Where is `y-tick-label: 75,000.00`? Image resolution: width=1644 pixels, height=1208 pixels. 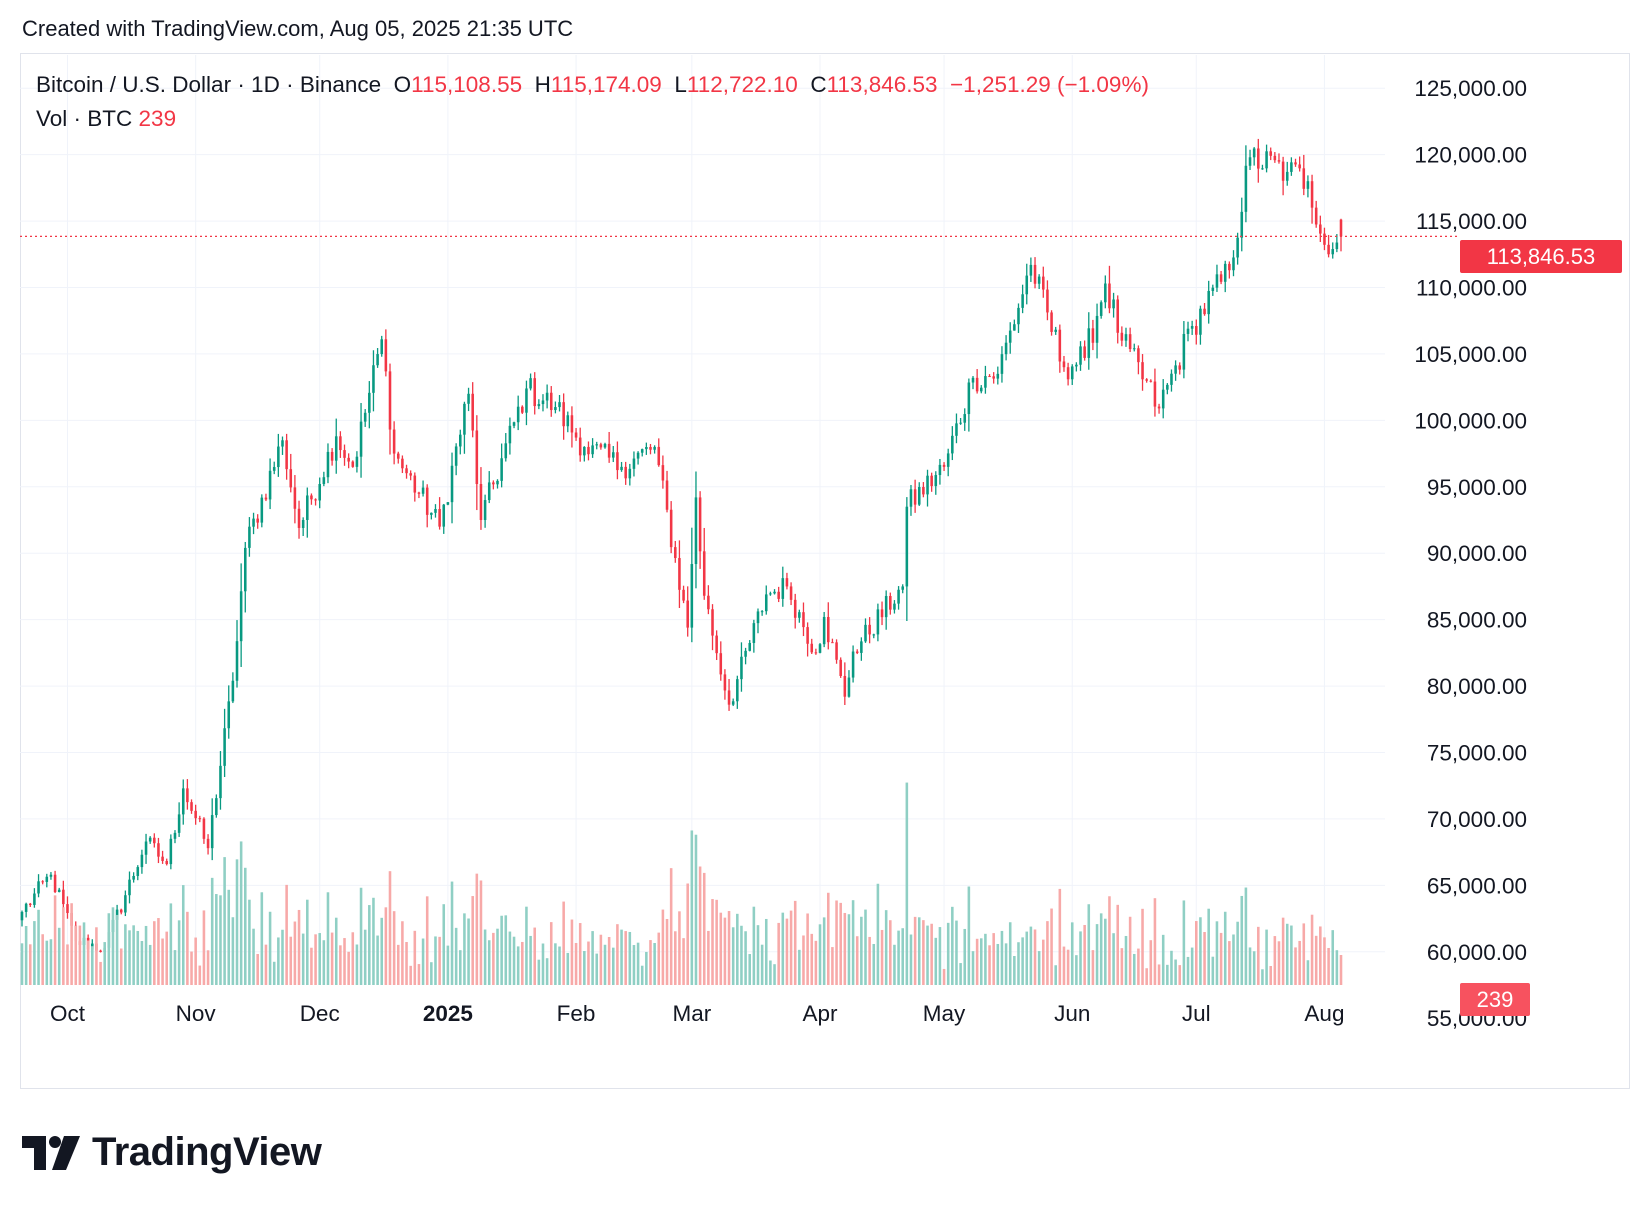 y-tick-label: 75,000.00 is located at coordinates (1477, 753).